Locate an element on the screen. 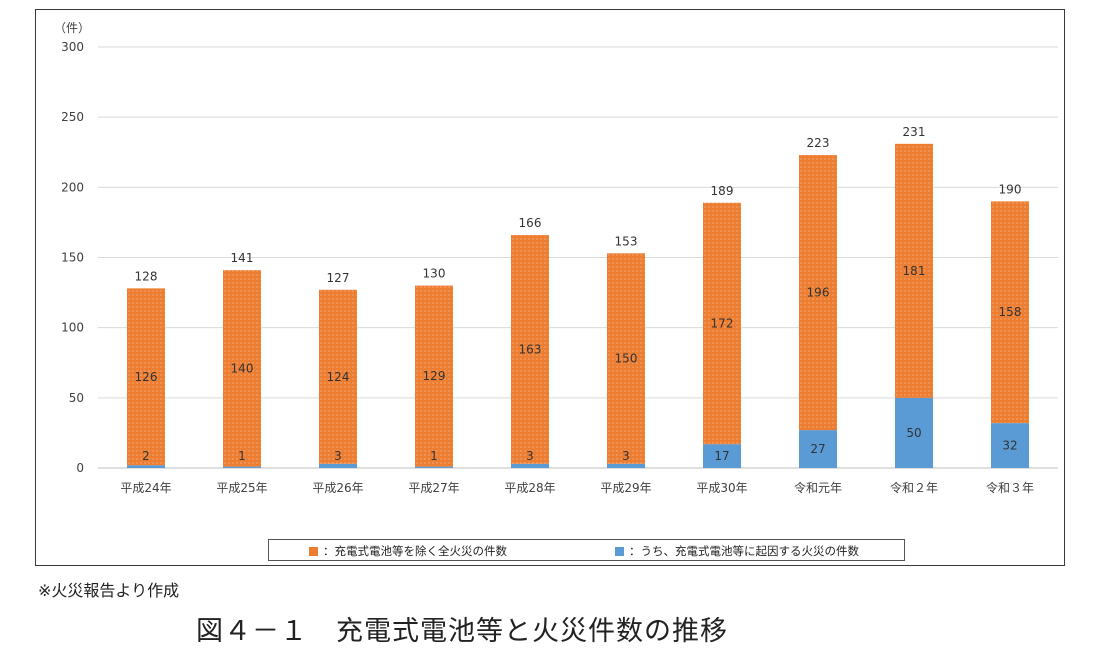  blue-value-label-0: 2 is located at coordinates (146, 456).